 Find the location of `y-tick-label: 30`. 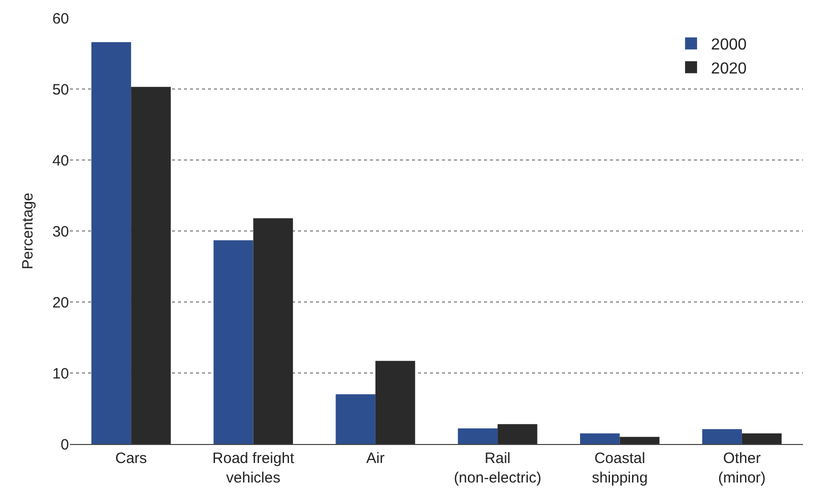

y-tick-label: 30 is located at coordinates (60, 231).